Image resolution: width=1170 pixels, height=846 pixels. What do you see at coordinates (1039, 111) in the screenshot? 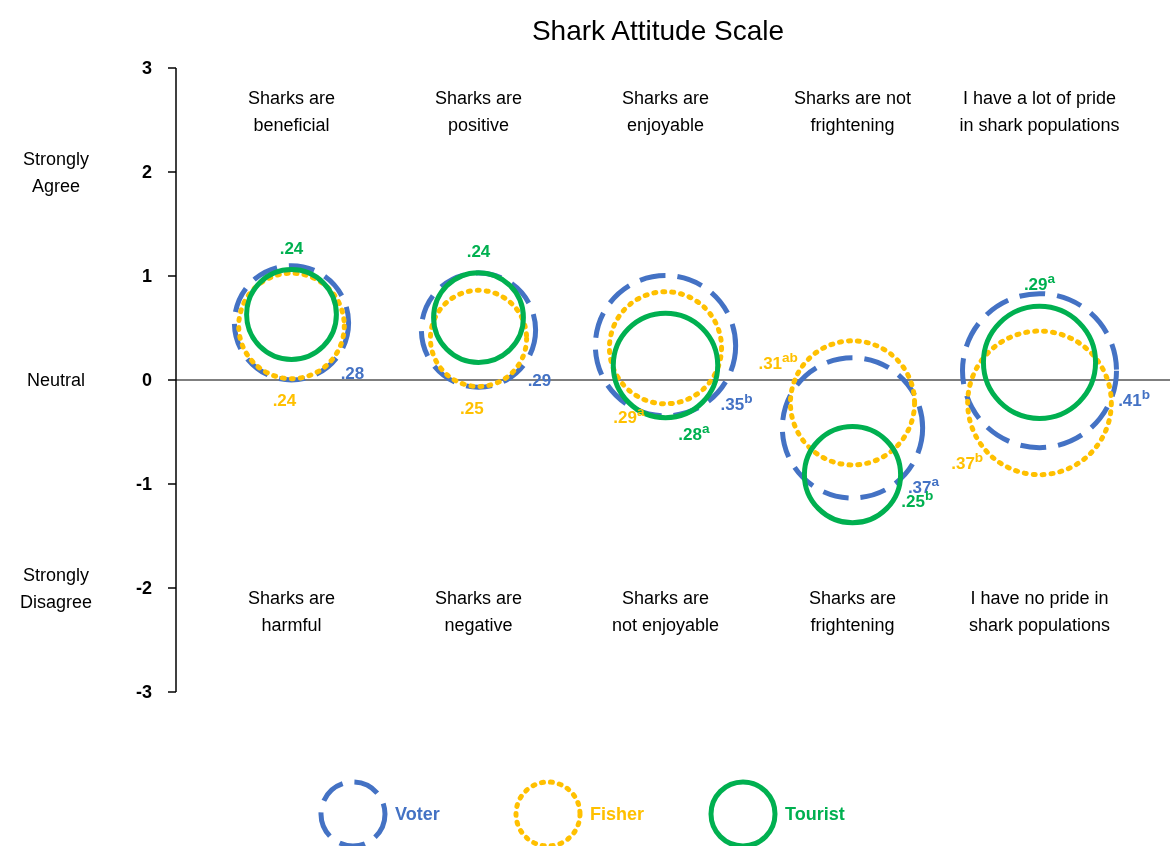
I see `x-tick-label: I have a lot of pride in shark populations` at bounding box center [1039, 111].